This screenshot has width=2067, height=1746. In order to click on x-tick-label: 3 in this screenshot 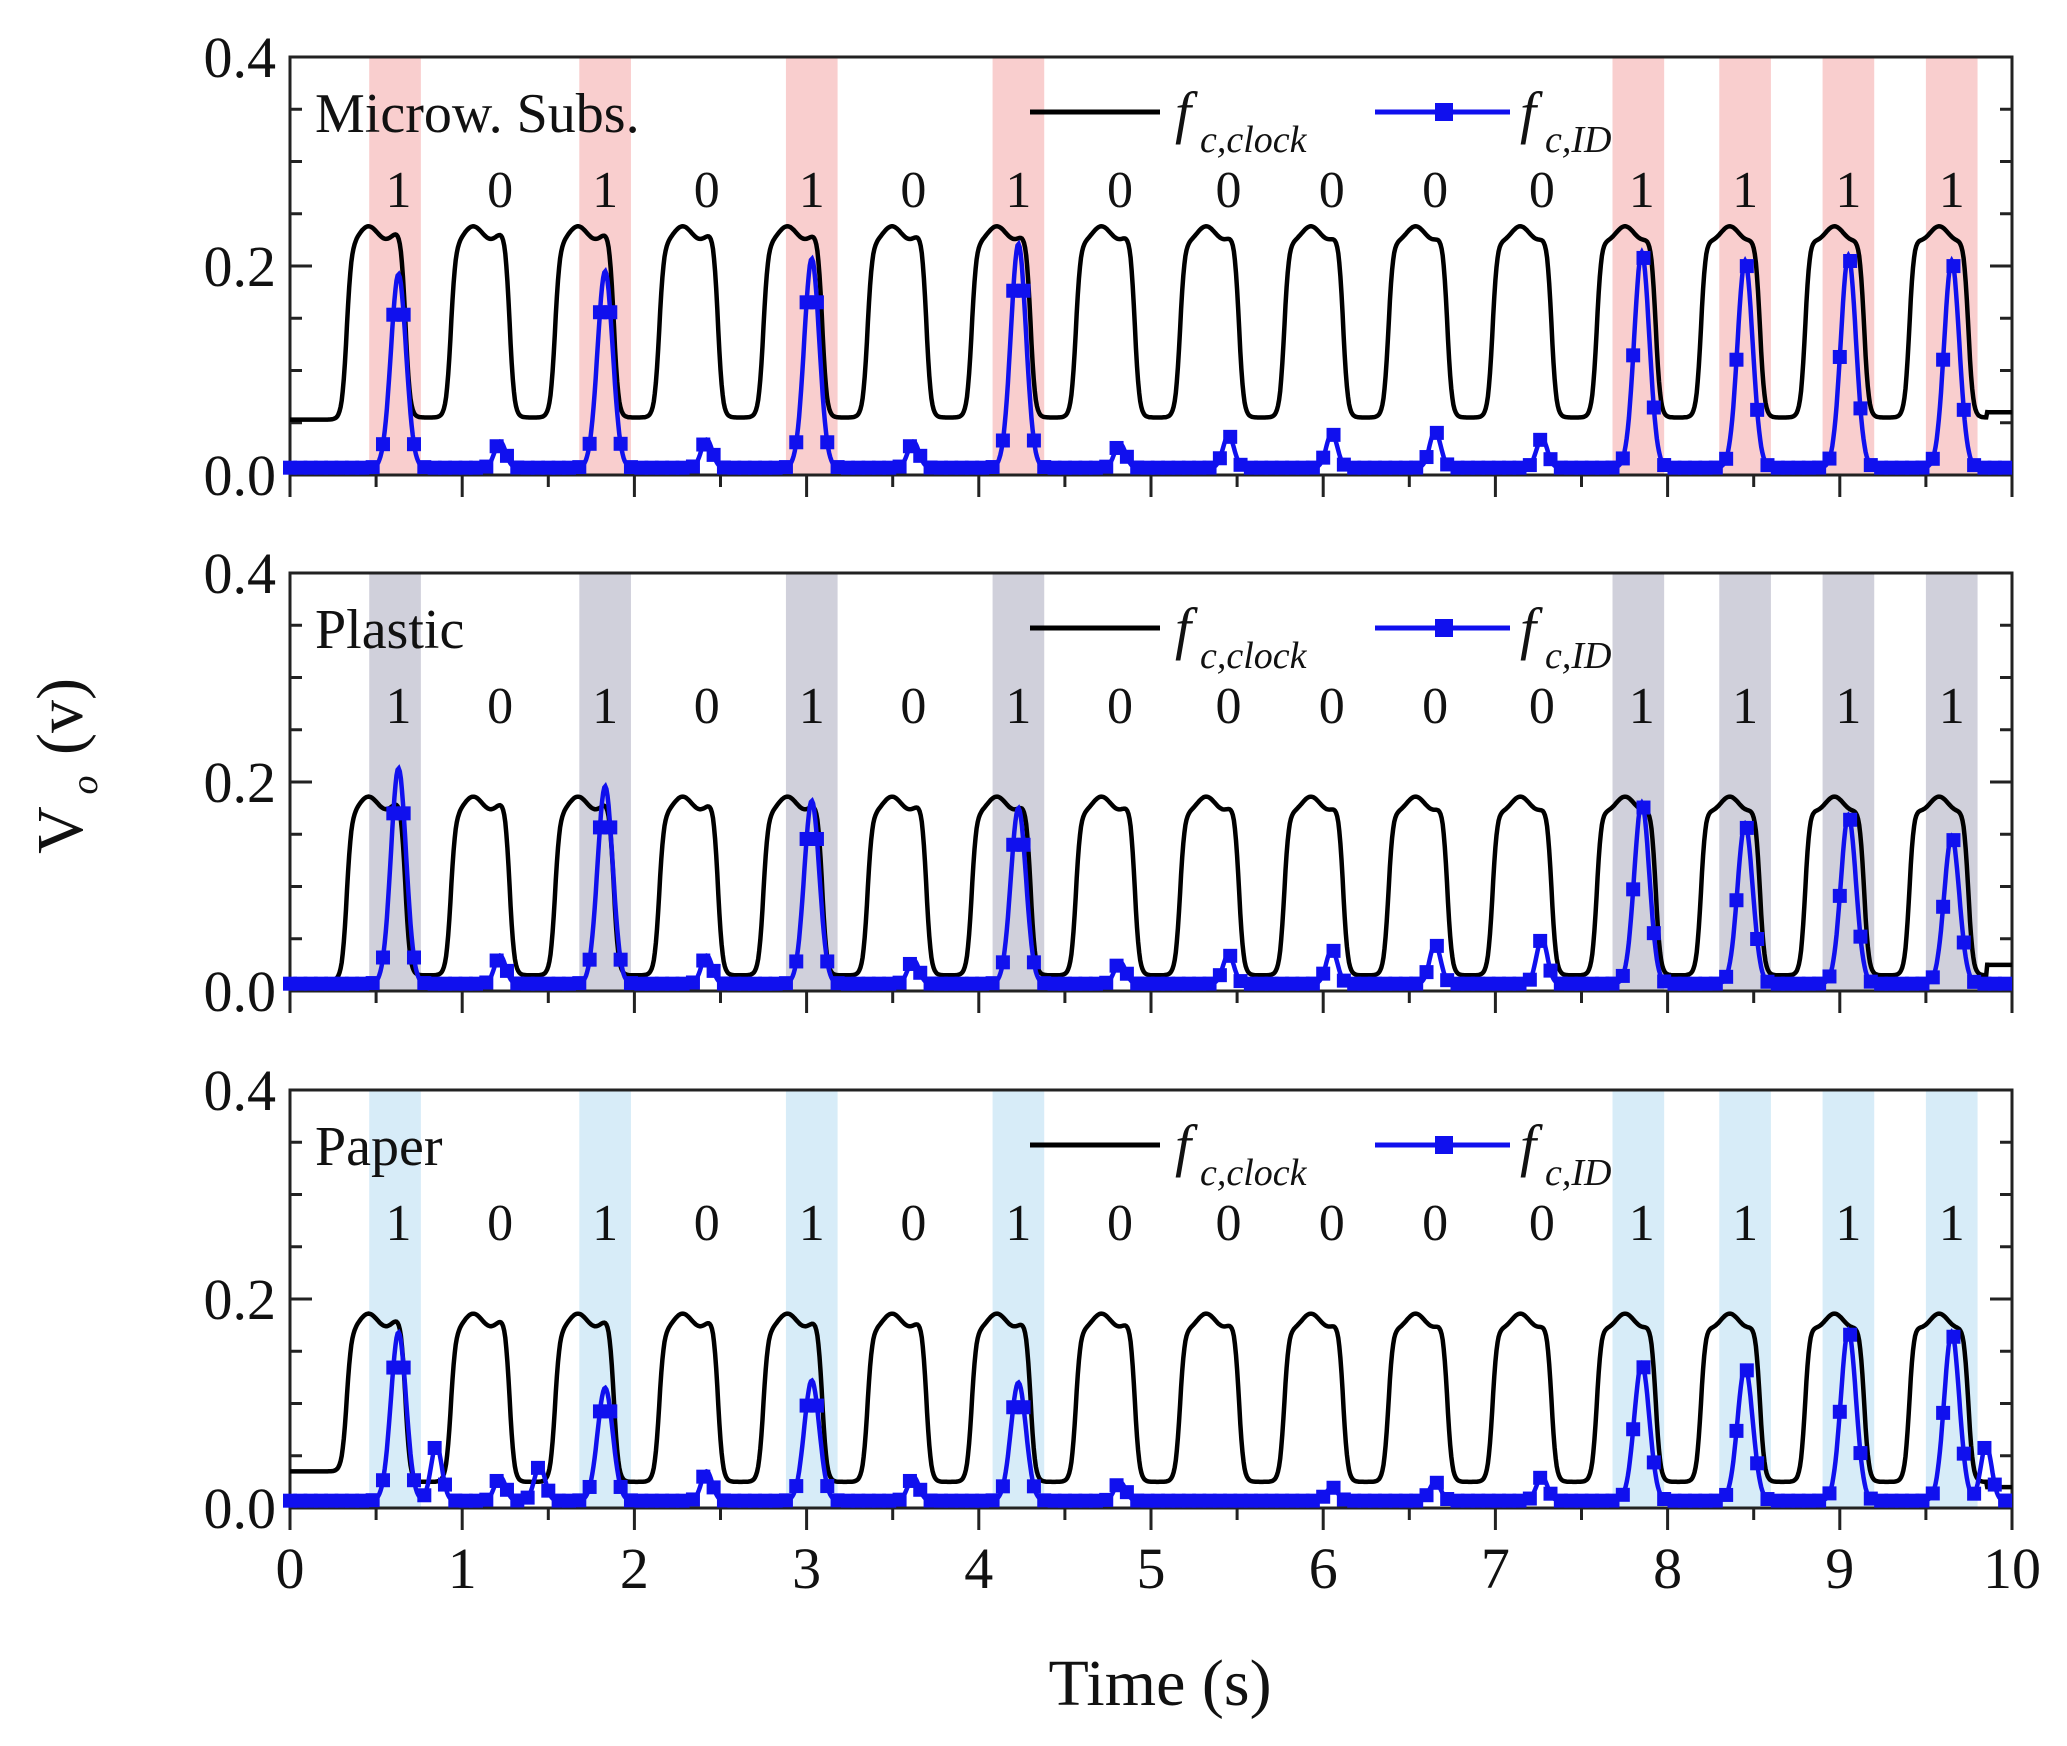, I will do `click(806, 1568)`.